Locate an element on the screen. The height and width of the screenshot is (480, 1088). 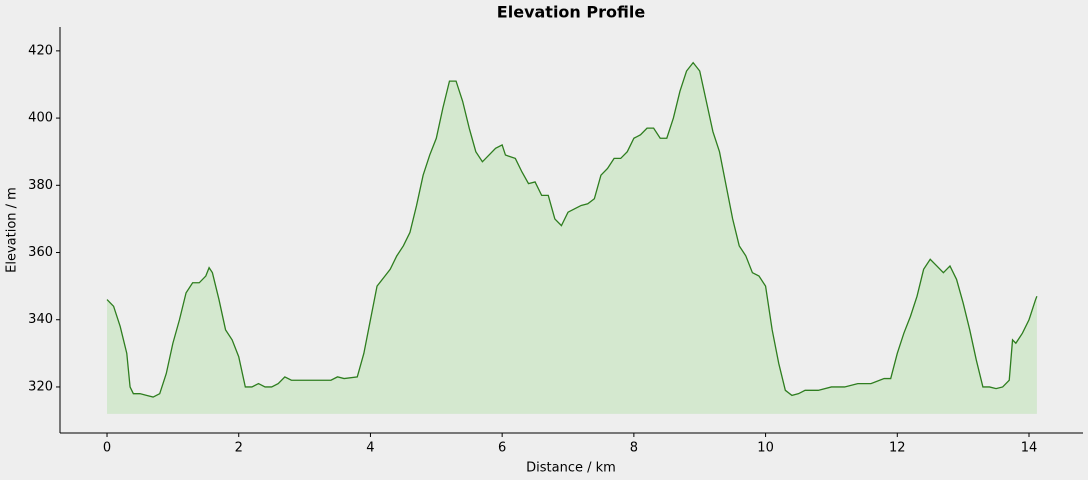
x-tick-label: 4 is located at coordinates (370, 448).